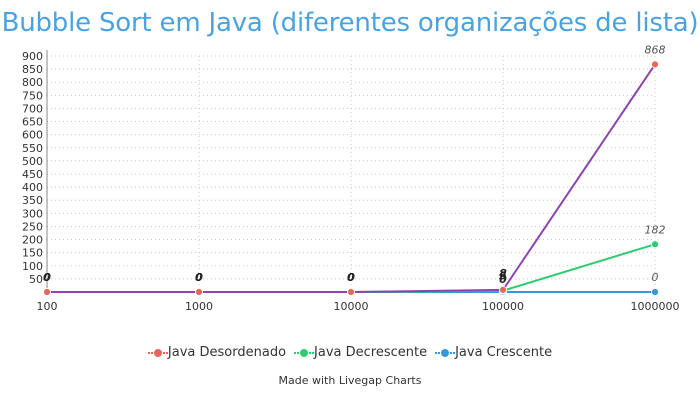  What do you see at coordinates (32, 174) in the screenshot?
I see `y-tick-label: 450` at bounding box center [32, 174].